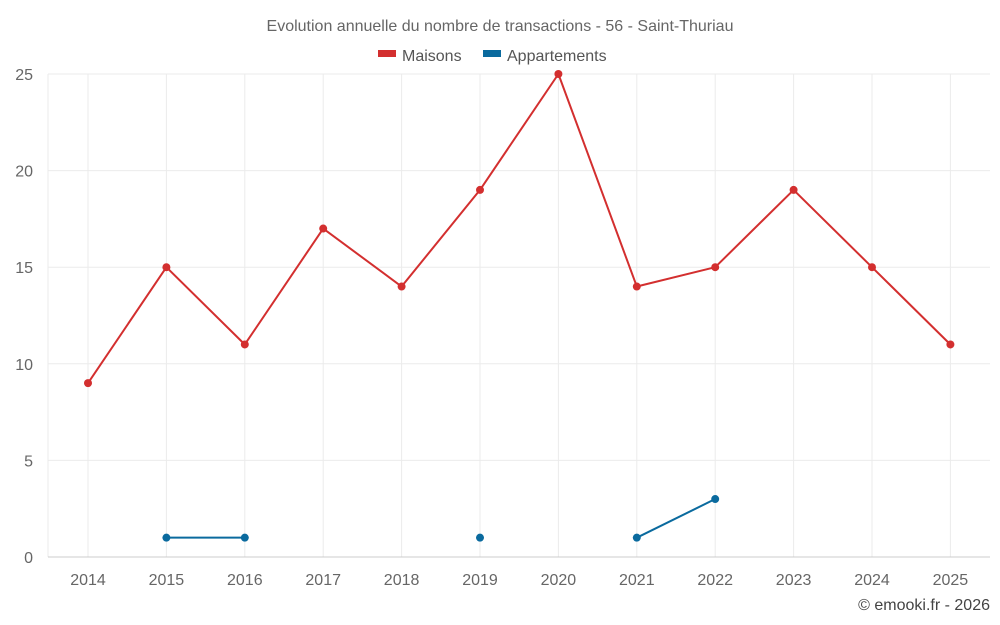 This screenshot has width=1000, height=625. Describe the element at coordinates (950, 344) in the screenshot. I see `data-point-maisons-2025` at that location.